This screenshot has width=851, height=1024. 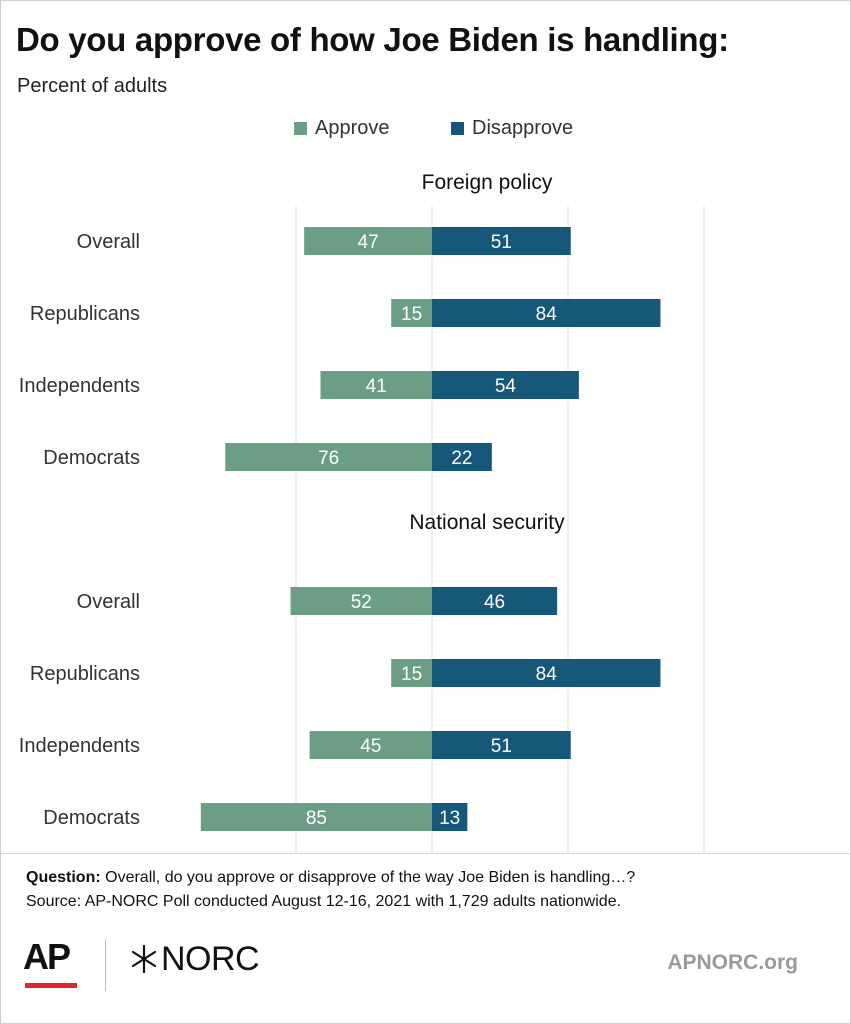 I want to click on data-label-disapprove: 54, so click(x=506, y=386).